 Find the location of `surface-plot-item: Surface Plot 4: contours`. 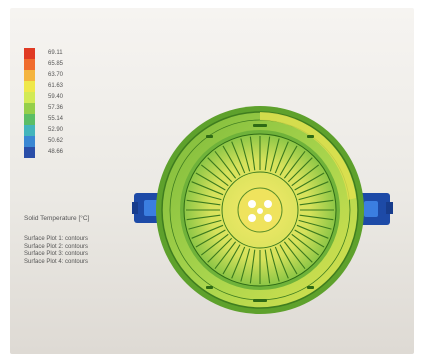

surface-plot-item: Surface Plot 4: contours is located at coordinates (56, 261).